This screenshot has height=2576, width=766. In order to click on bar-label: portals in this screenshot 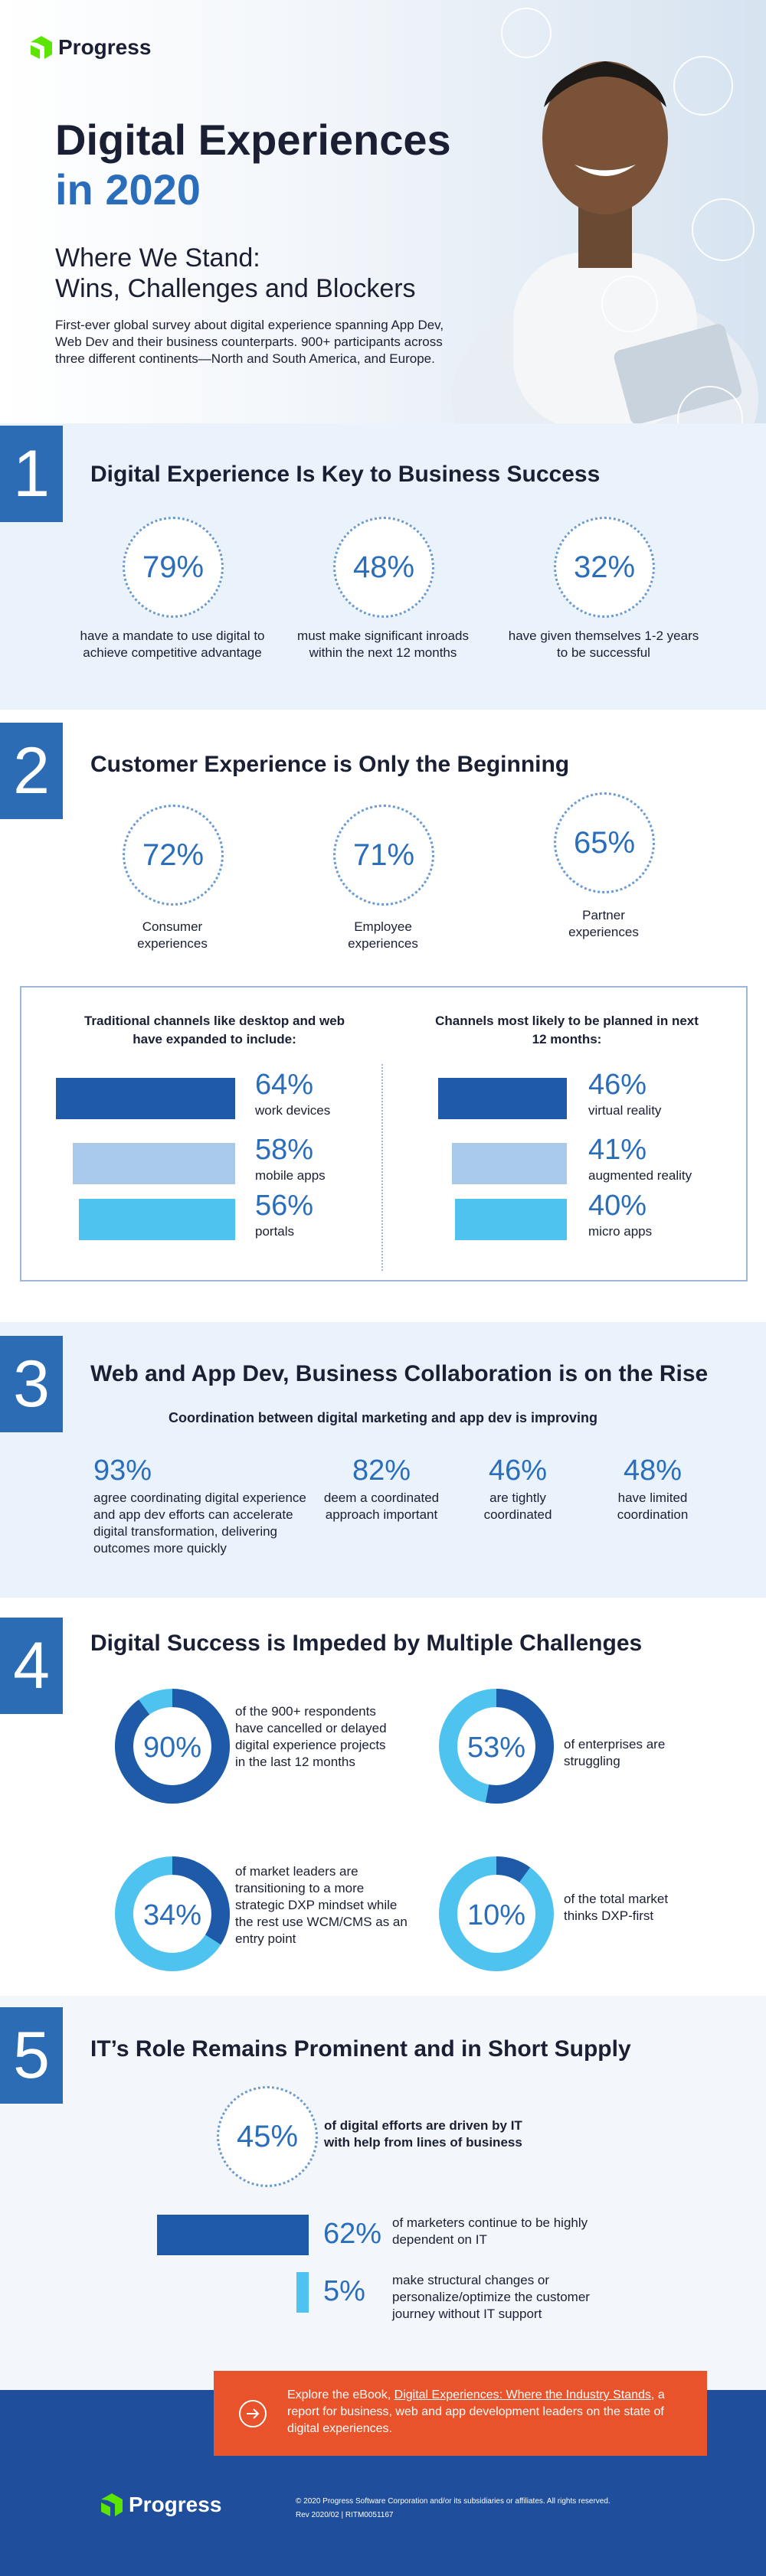, I will do `click(275, 1231)`.